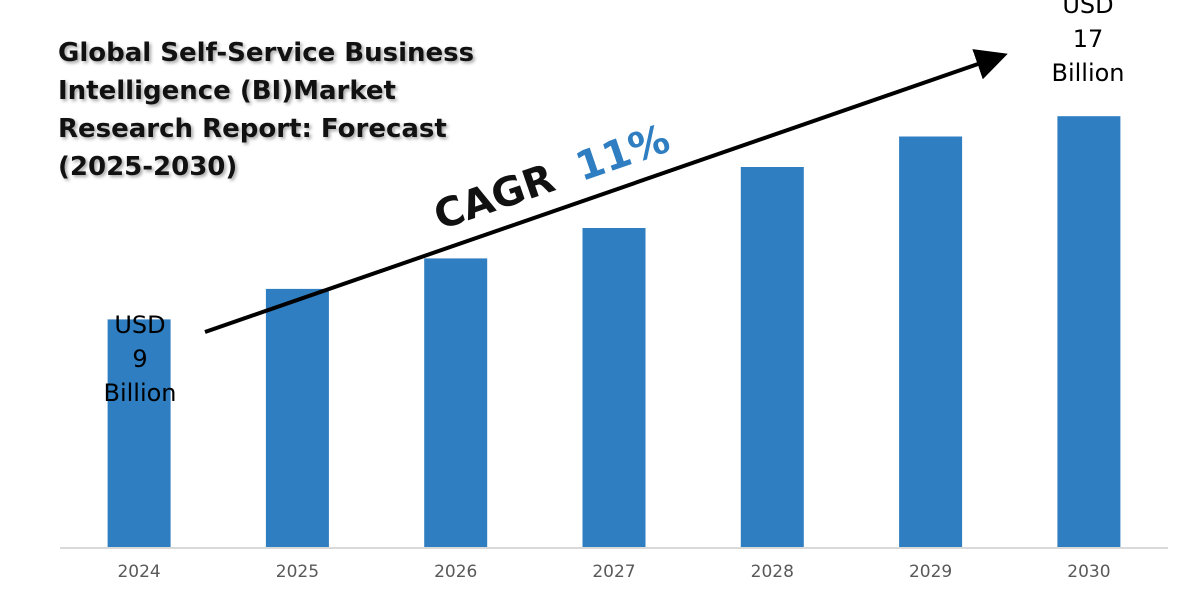 The height and width of the screenshot is (600, 1200). I want to click on chart-title-line-4: (2025-2030), so click(148, 167).